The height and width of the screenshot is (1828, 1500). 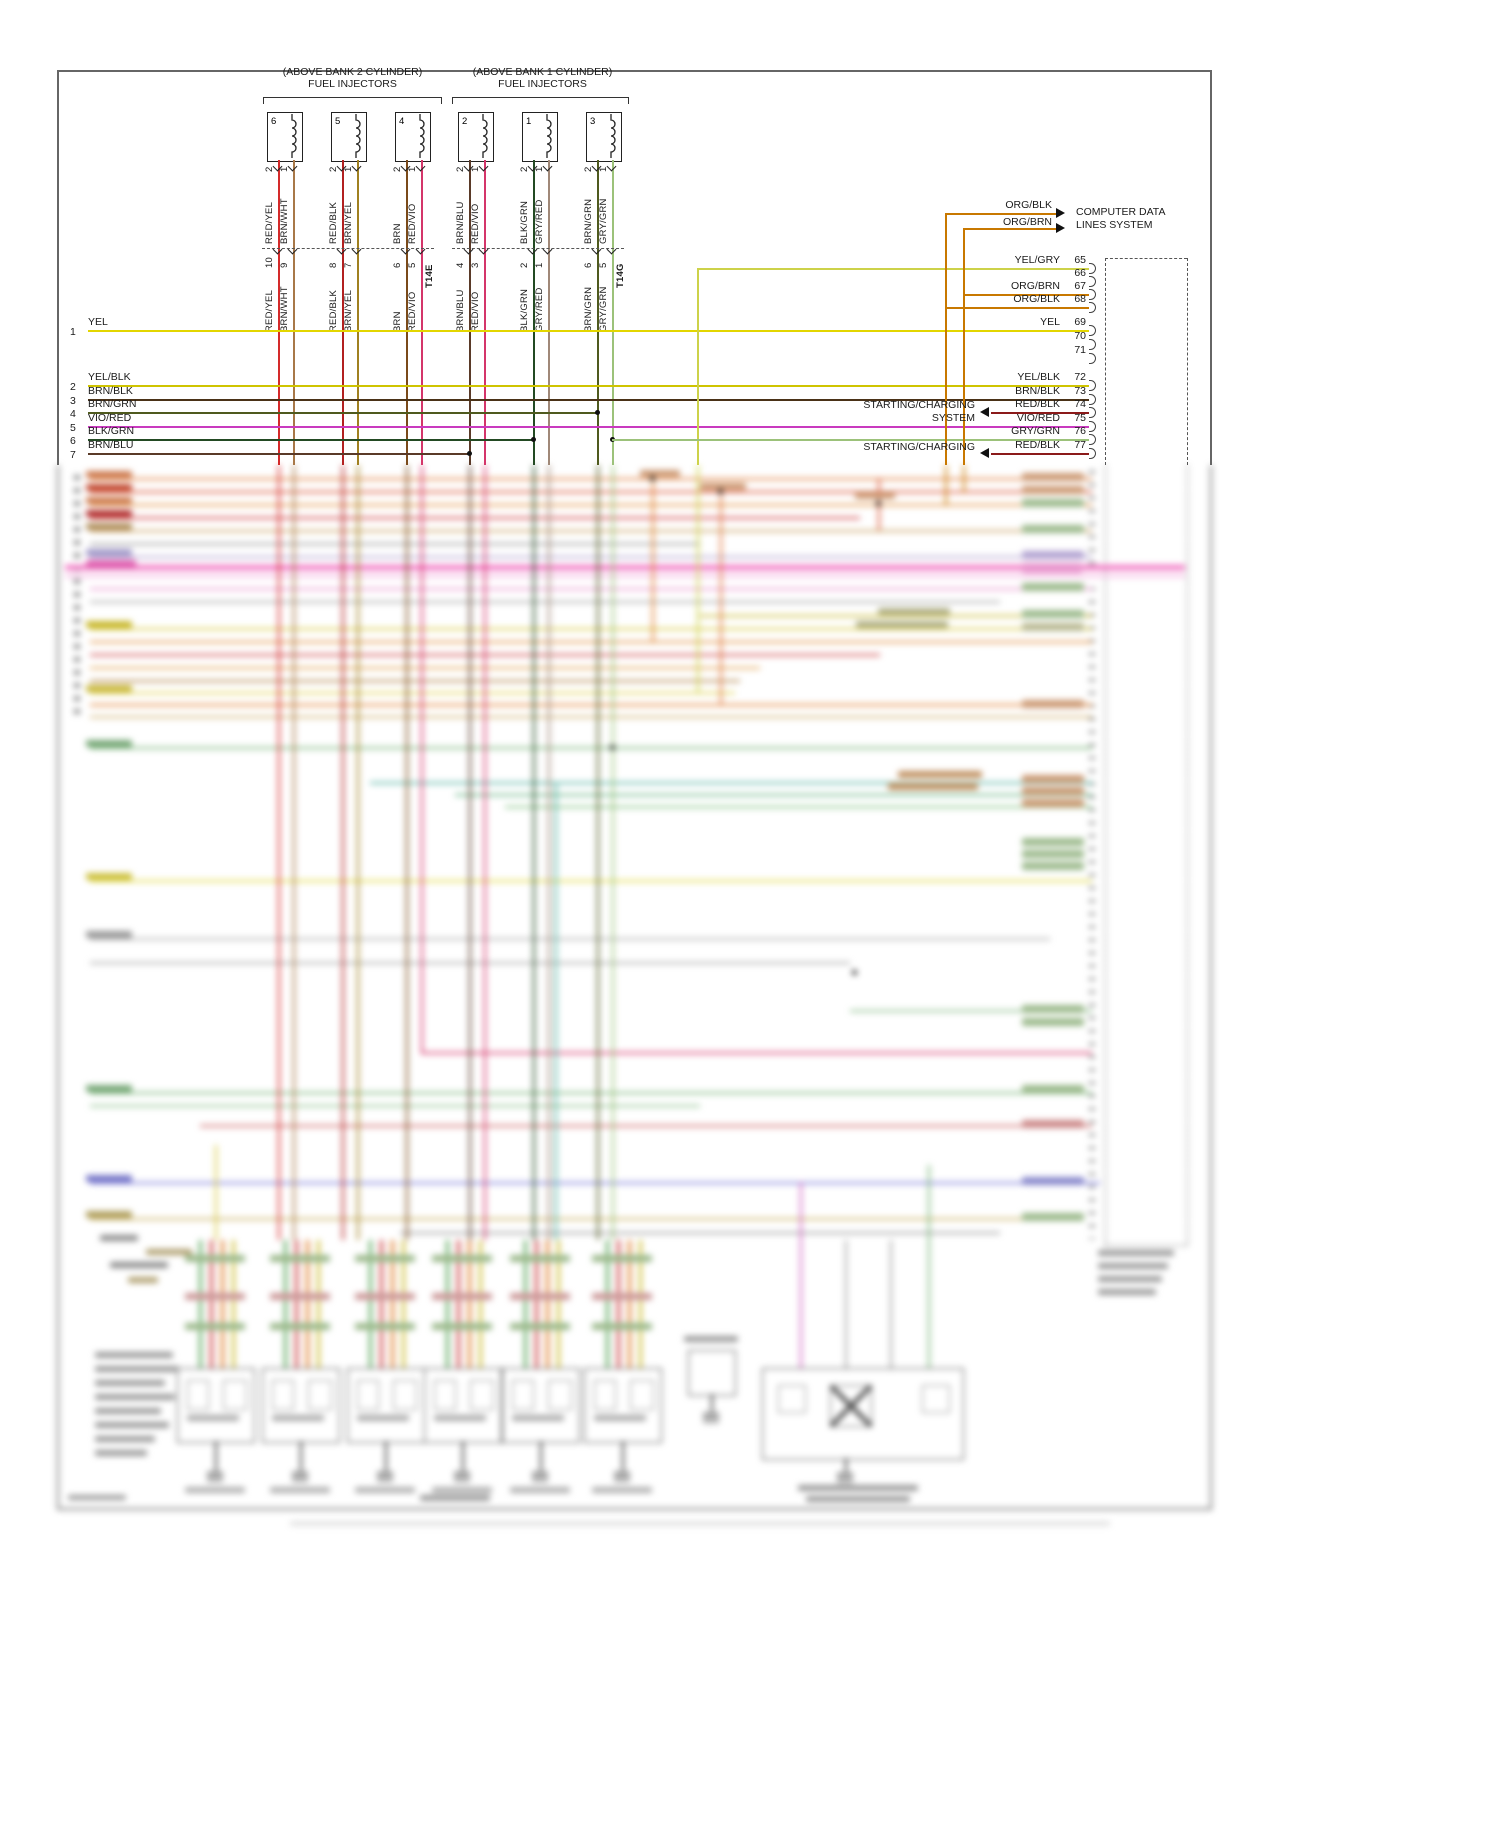 What do you see at coordinates (946, 339) in the screenshot?
I see `wire-org-blk` at bounding box center [946, 339].